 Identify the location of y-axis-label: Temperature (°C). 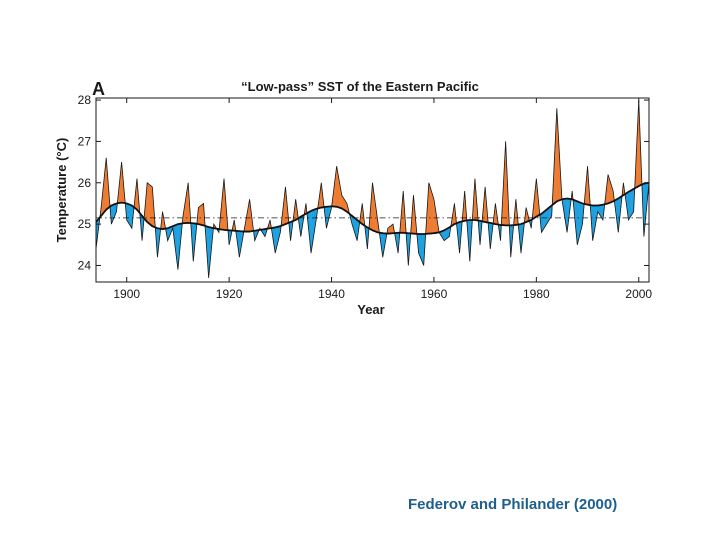
(61, 190).